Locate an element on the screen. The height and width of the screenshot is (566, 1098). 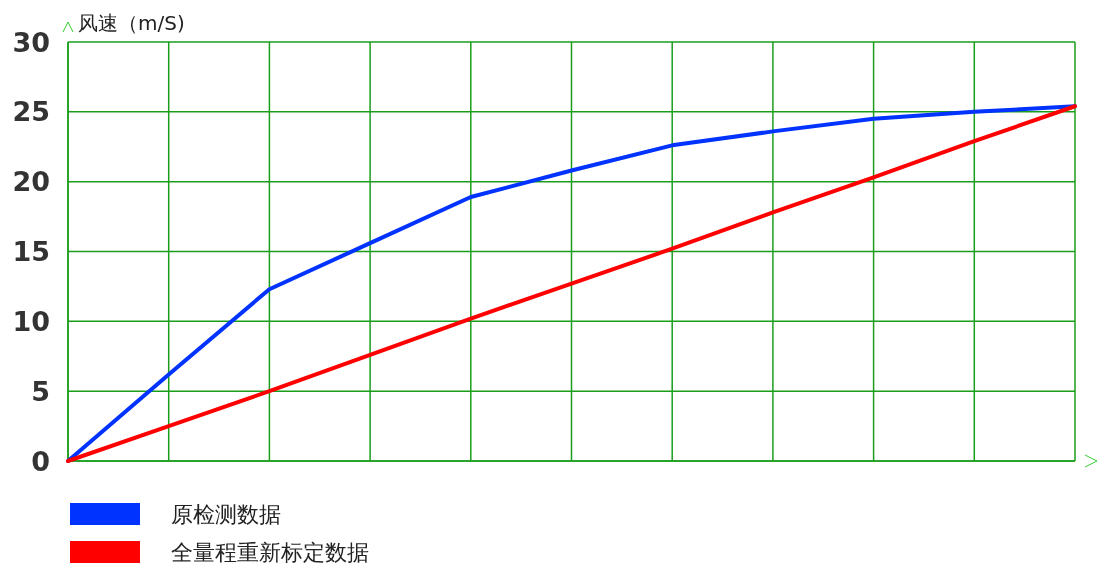
y-tick-label: 30 is located at coordinates (31, 42).